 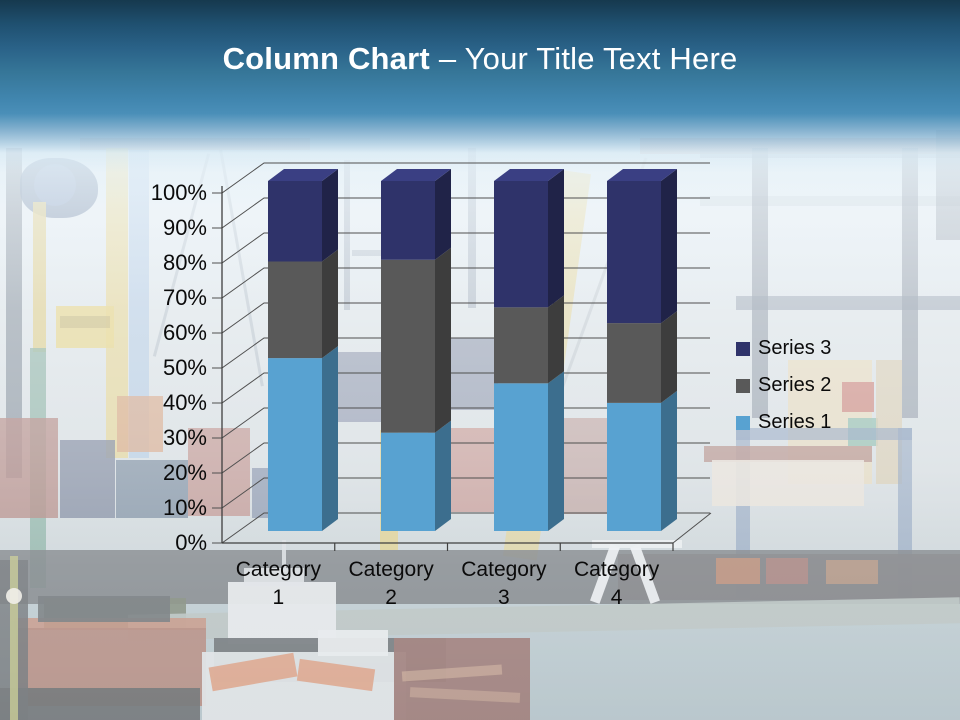 What do you see at coordinates (743, 422) in the screenshot?
I see `legend-swatch-series-1-icon` at bounding box center [743, 422].